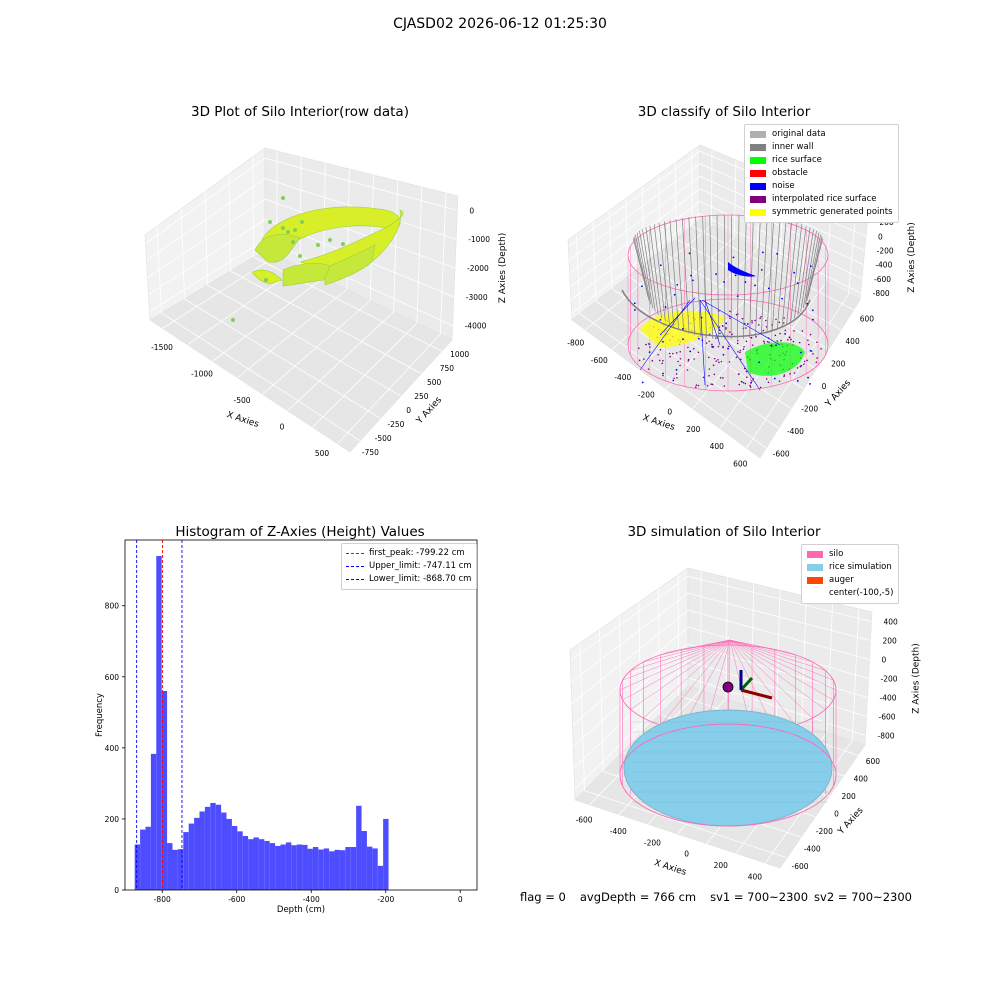  I want to click on raw-data-point, so click(295, 230).